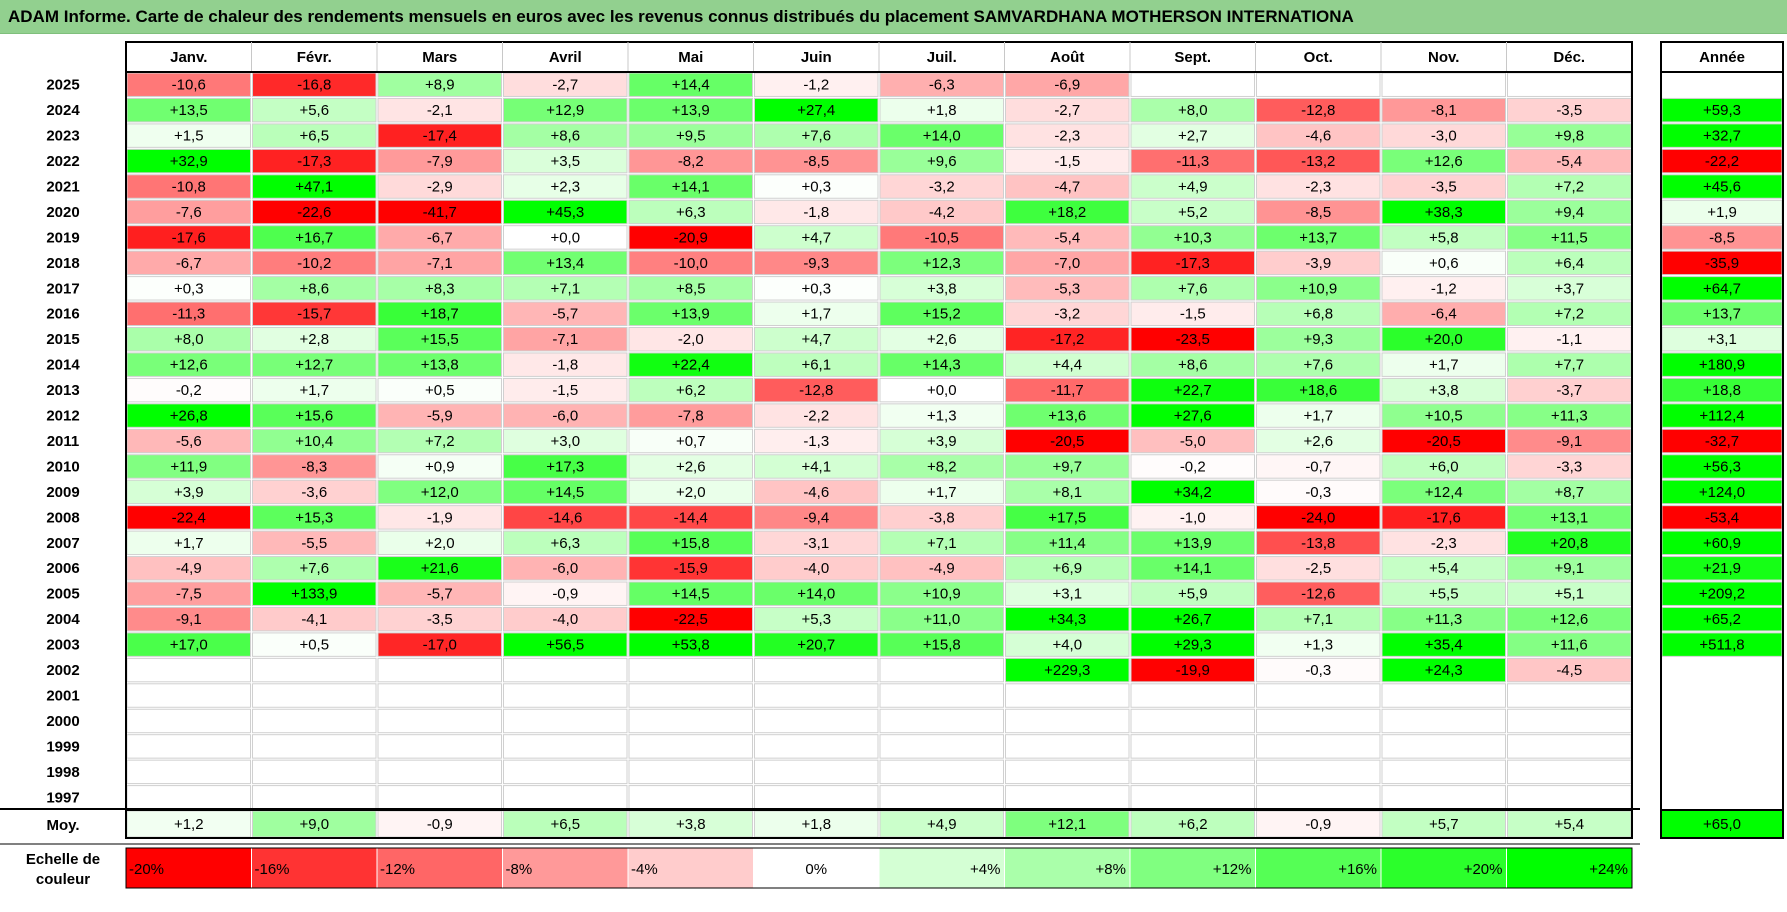 The width and height of the screenshot is (1787, 912). I want to click on cell-value-2007-3: +2,0, so click(440, 543).